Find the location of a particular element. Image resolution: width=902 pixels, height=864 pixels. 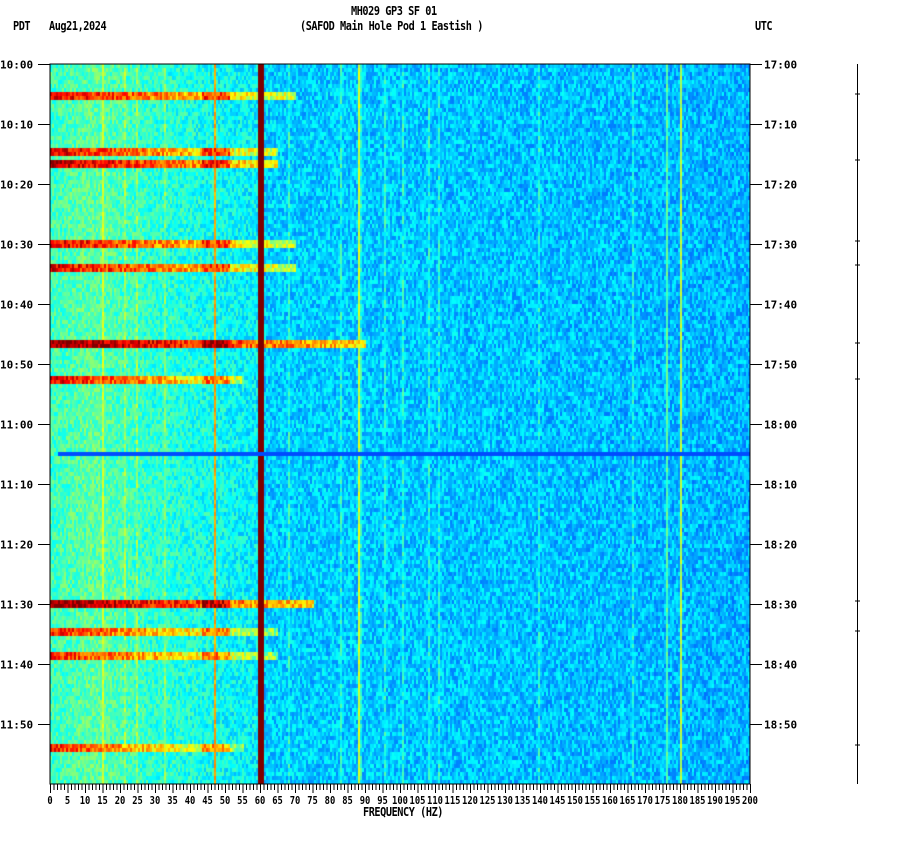

y-tick-label-right: 18:30 is located at coordinates (780, 605).